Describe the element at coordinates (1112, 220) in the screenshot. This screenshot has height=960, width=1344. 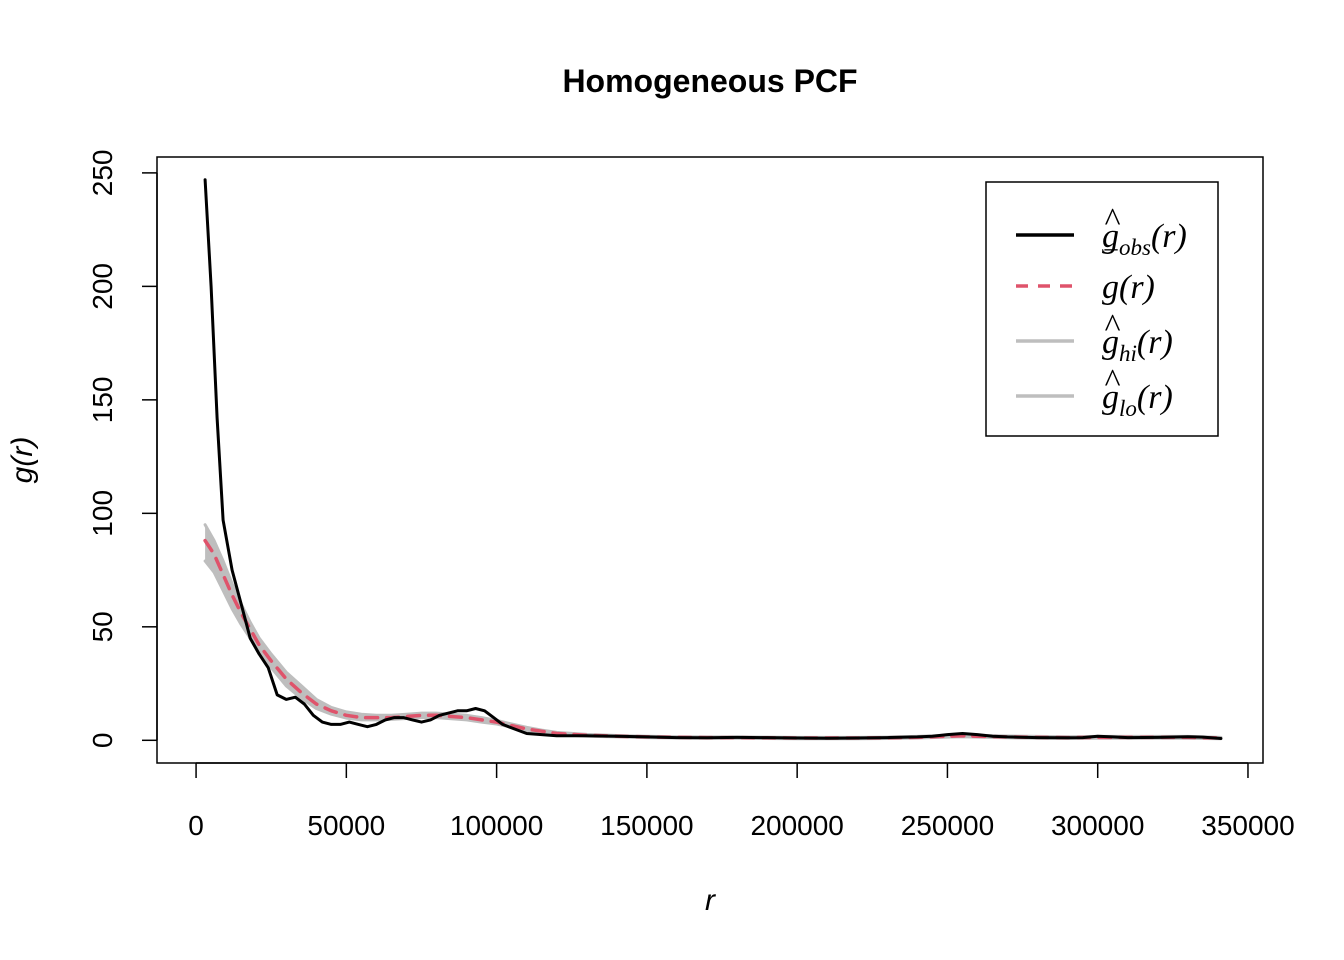
I see `legend-accent-obs: ^` at that location.